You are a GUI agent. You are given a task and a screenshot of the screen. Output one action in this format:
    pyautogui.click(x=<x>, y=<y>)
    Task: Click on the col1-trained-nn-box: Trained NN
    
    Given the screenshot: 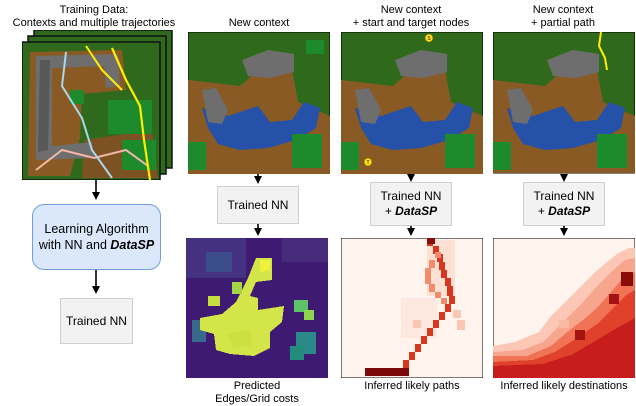 What is the action you would take?
    pyautogui.click(x=258, y=205)
    